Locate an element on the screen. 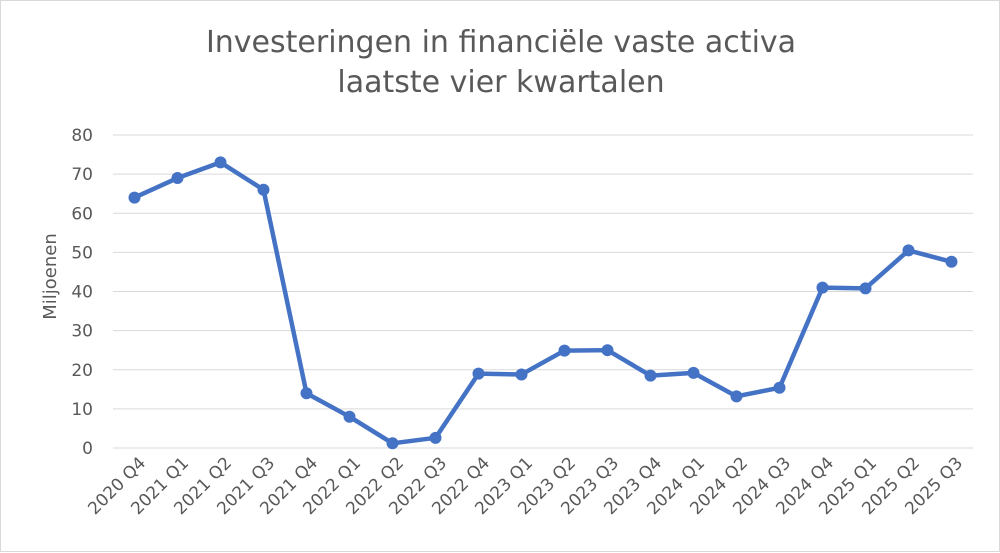 This screenshot has width=1000, height=553. y-tick-label: 10 is located at coordinates (82, 410).